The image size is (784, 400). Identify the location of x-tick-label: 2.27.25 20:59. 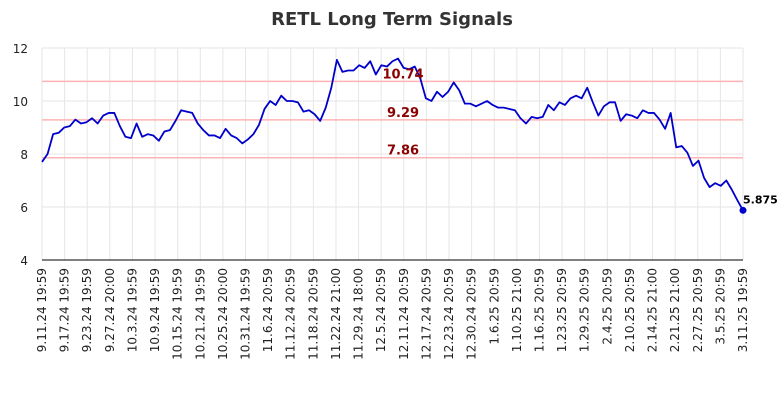
(698, 310).